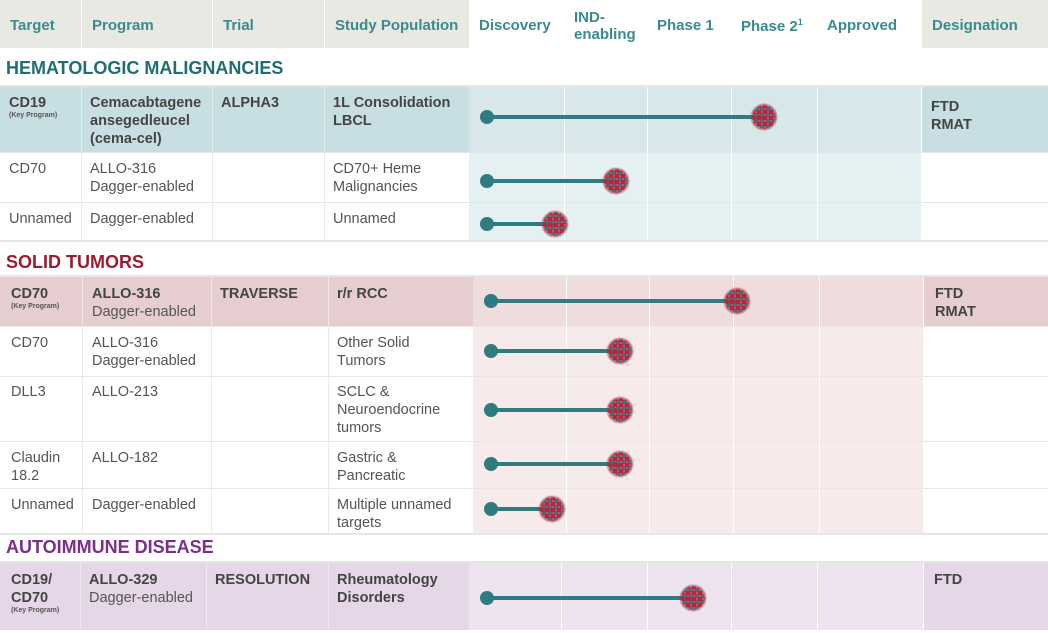 The width and height of the screenshot is (1048, 633). Describe the element at coordinates (589, 17) in the screenshot. I see `header-ind-line1: IND-` at that location.